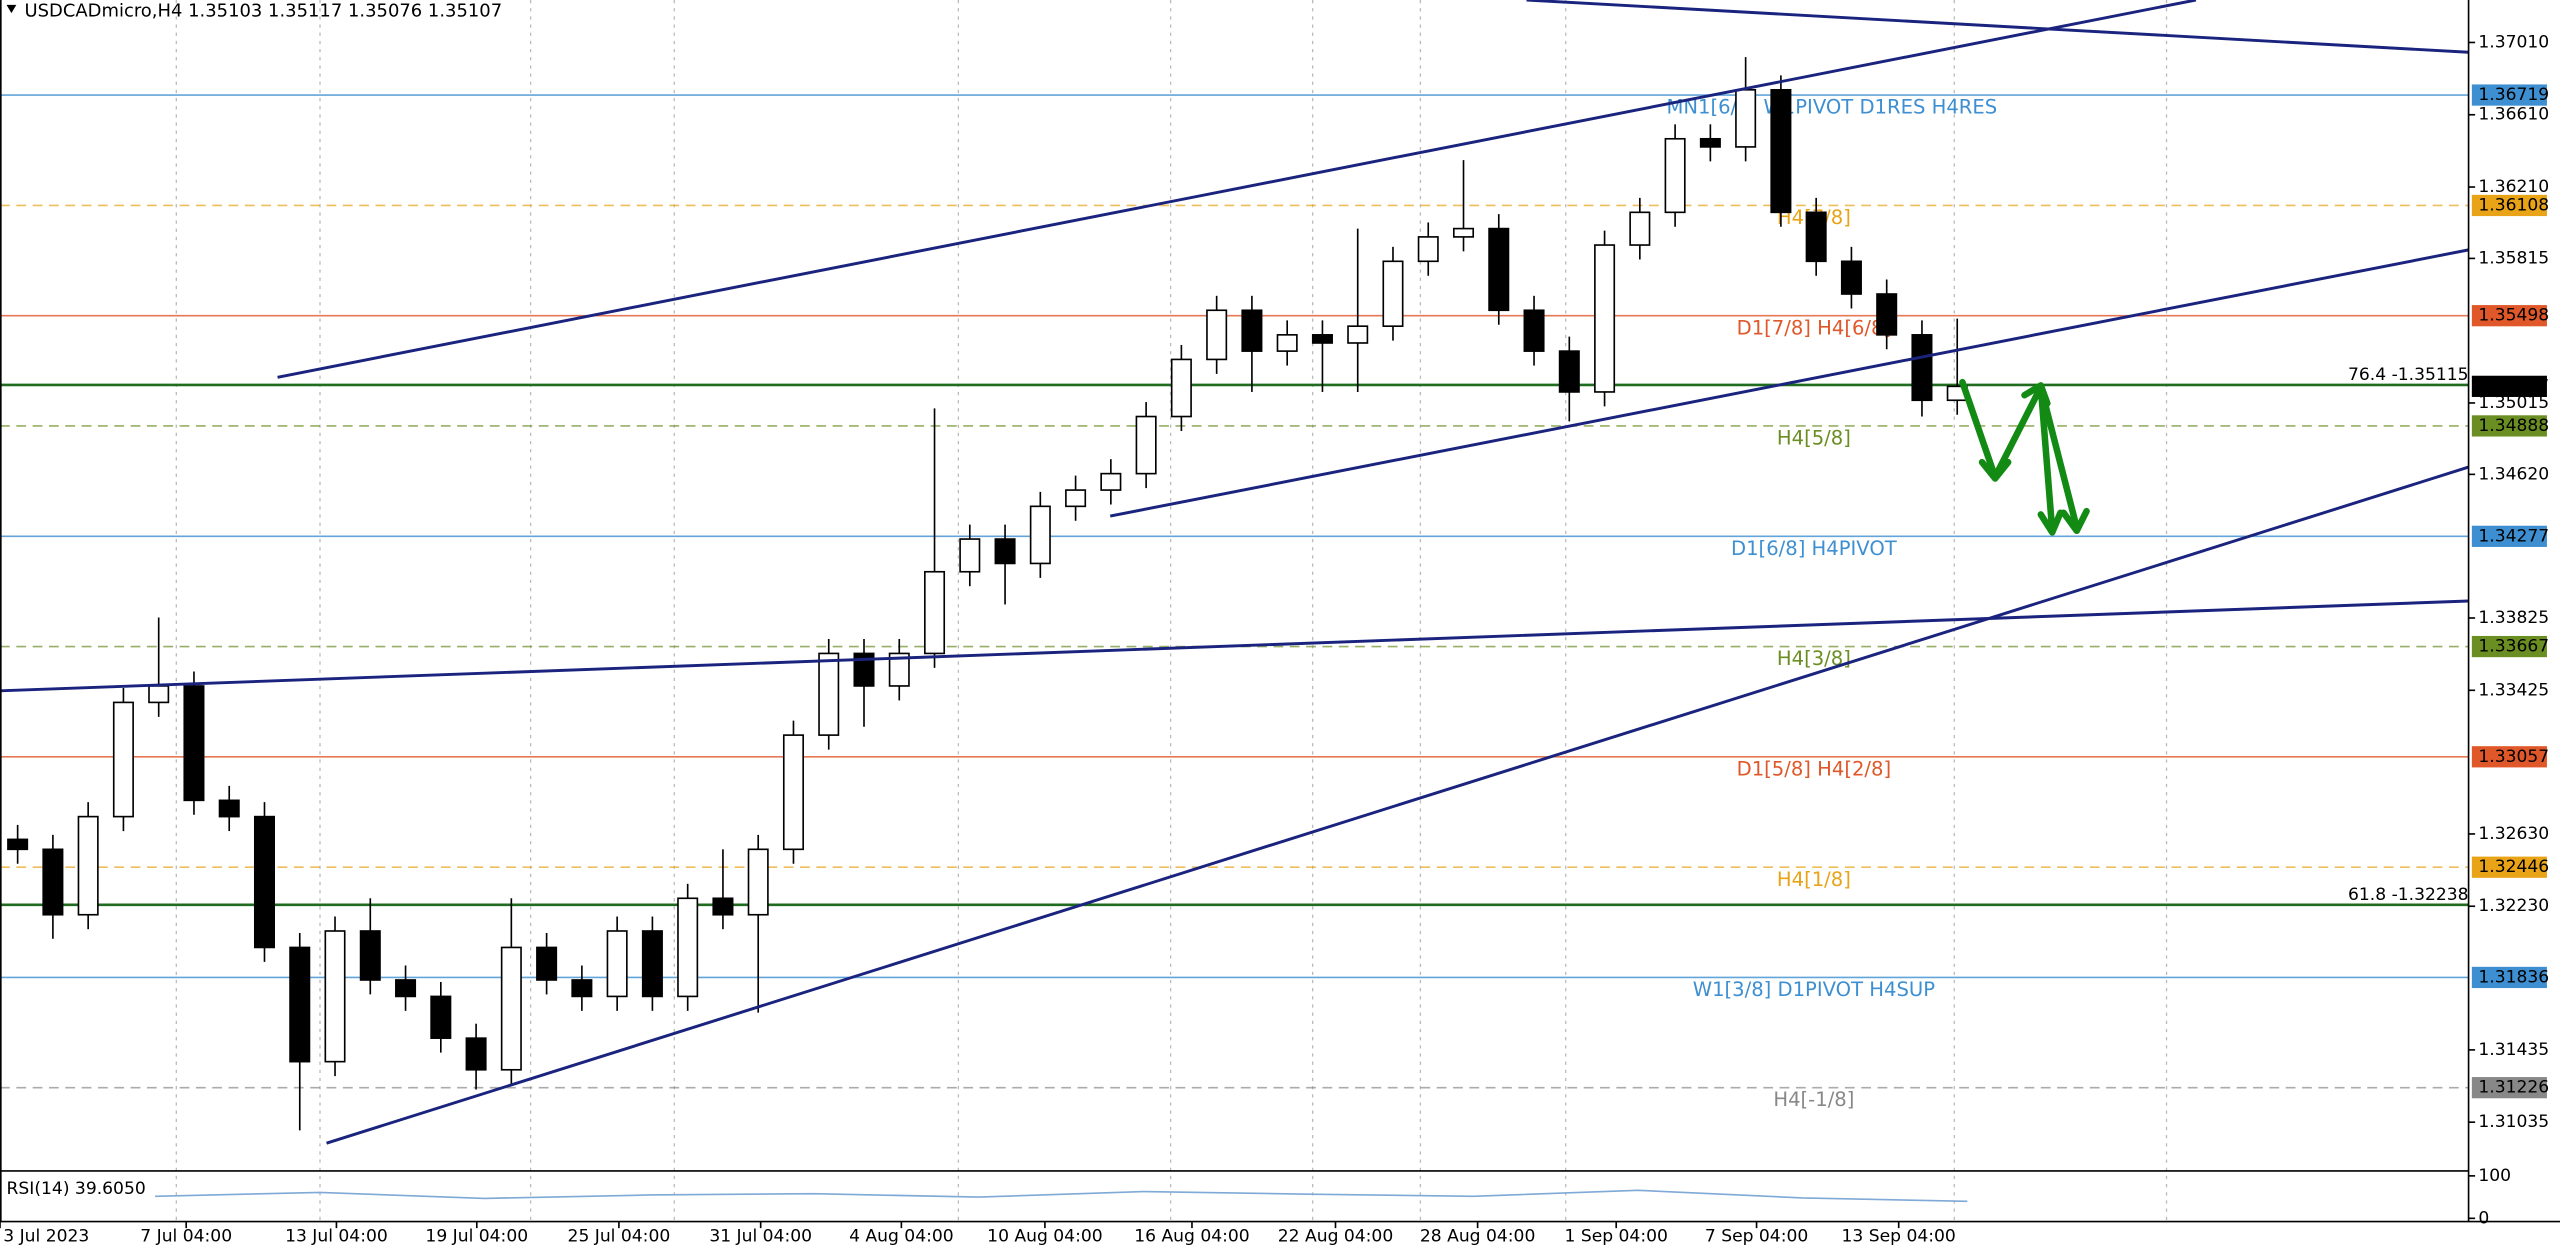  I want to click on x-tick-label: 16 Aug 04:00, so click(1191, 1236).